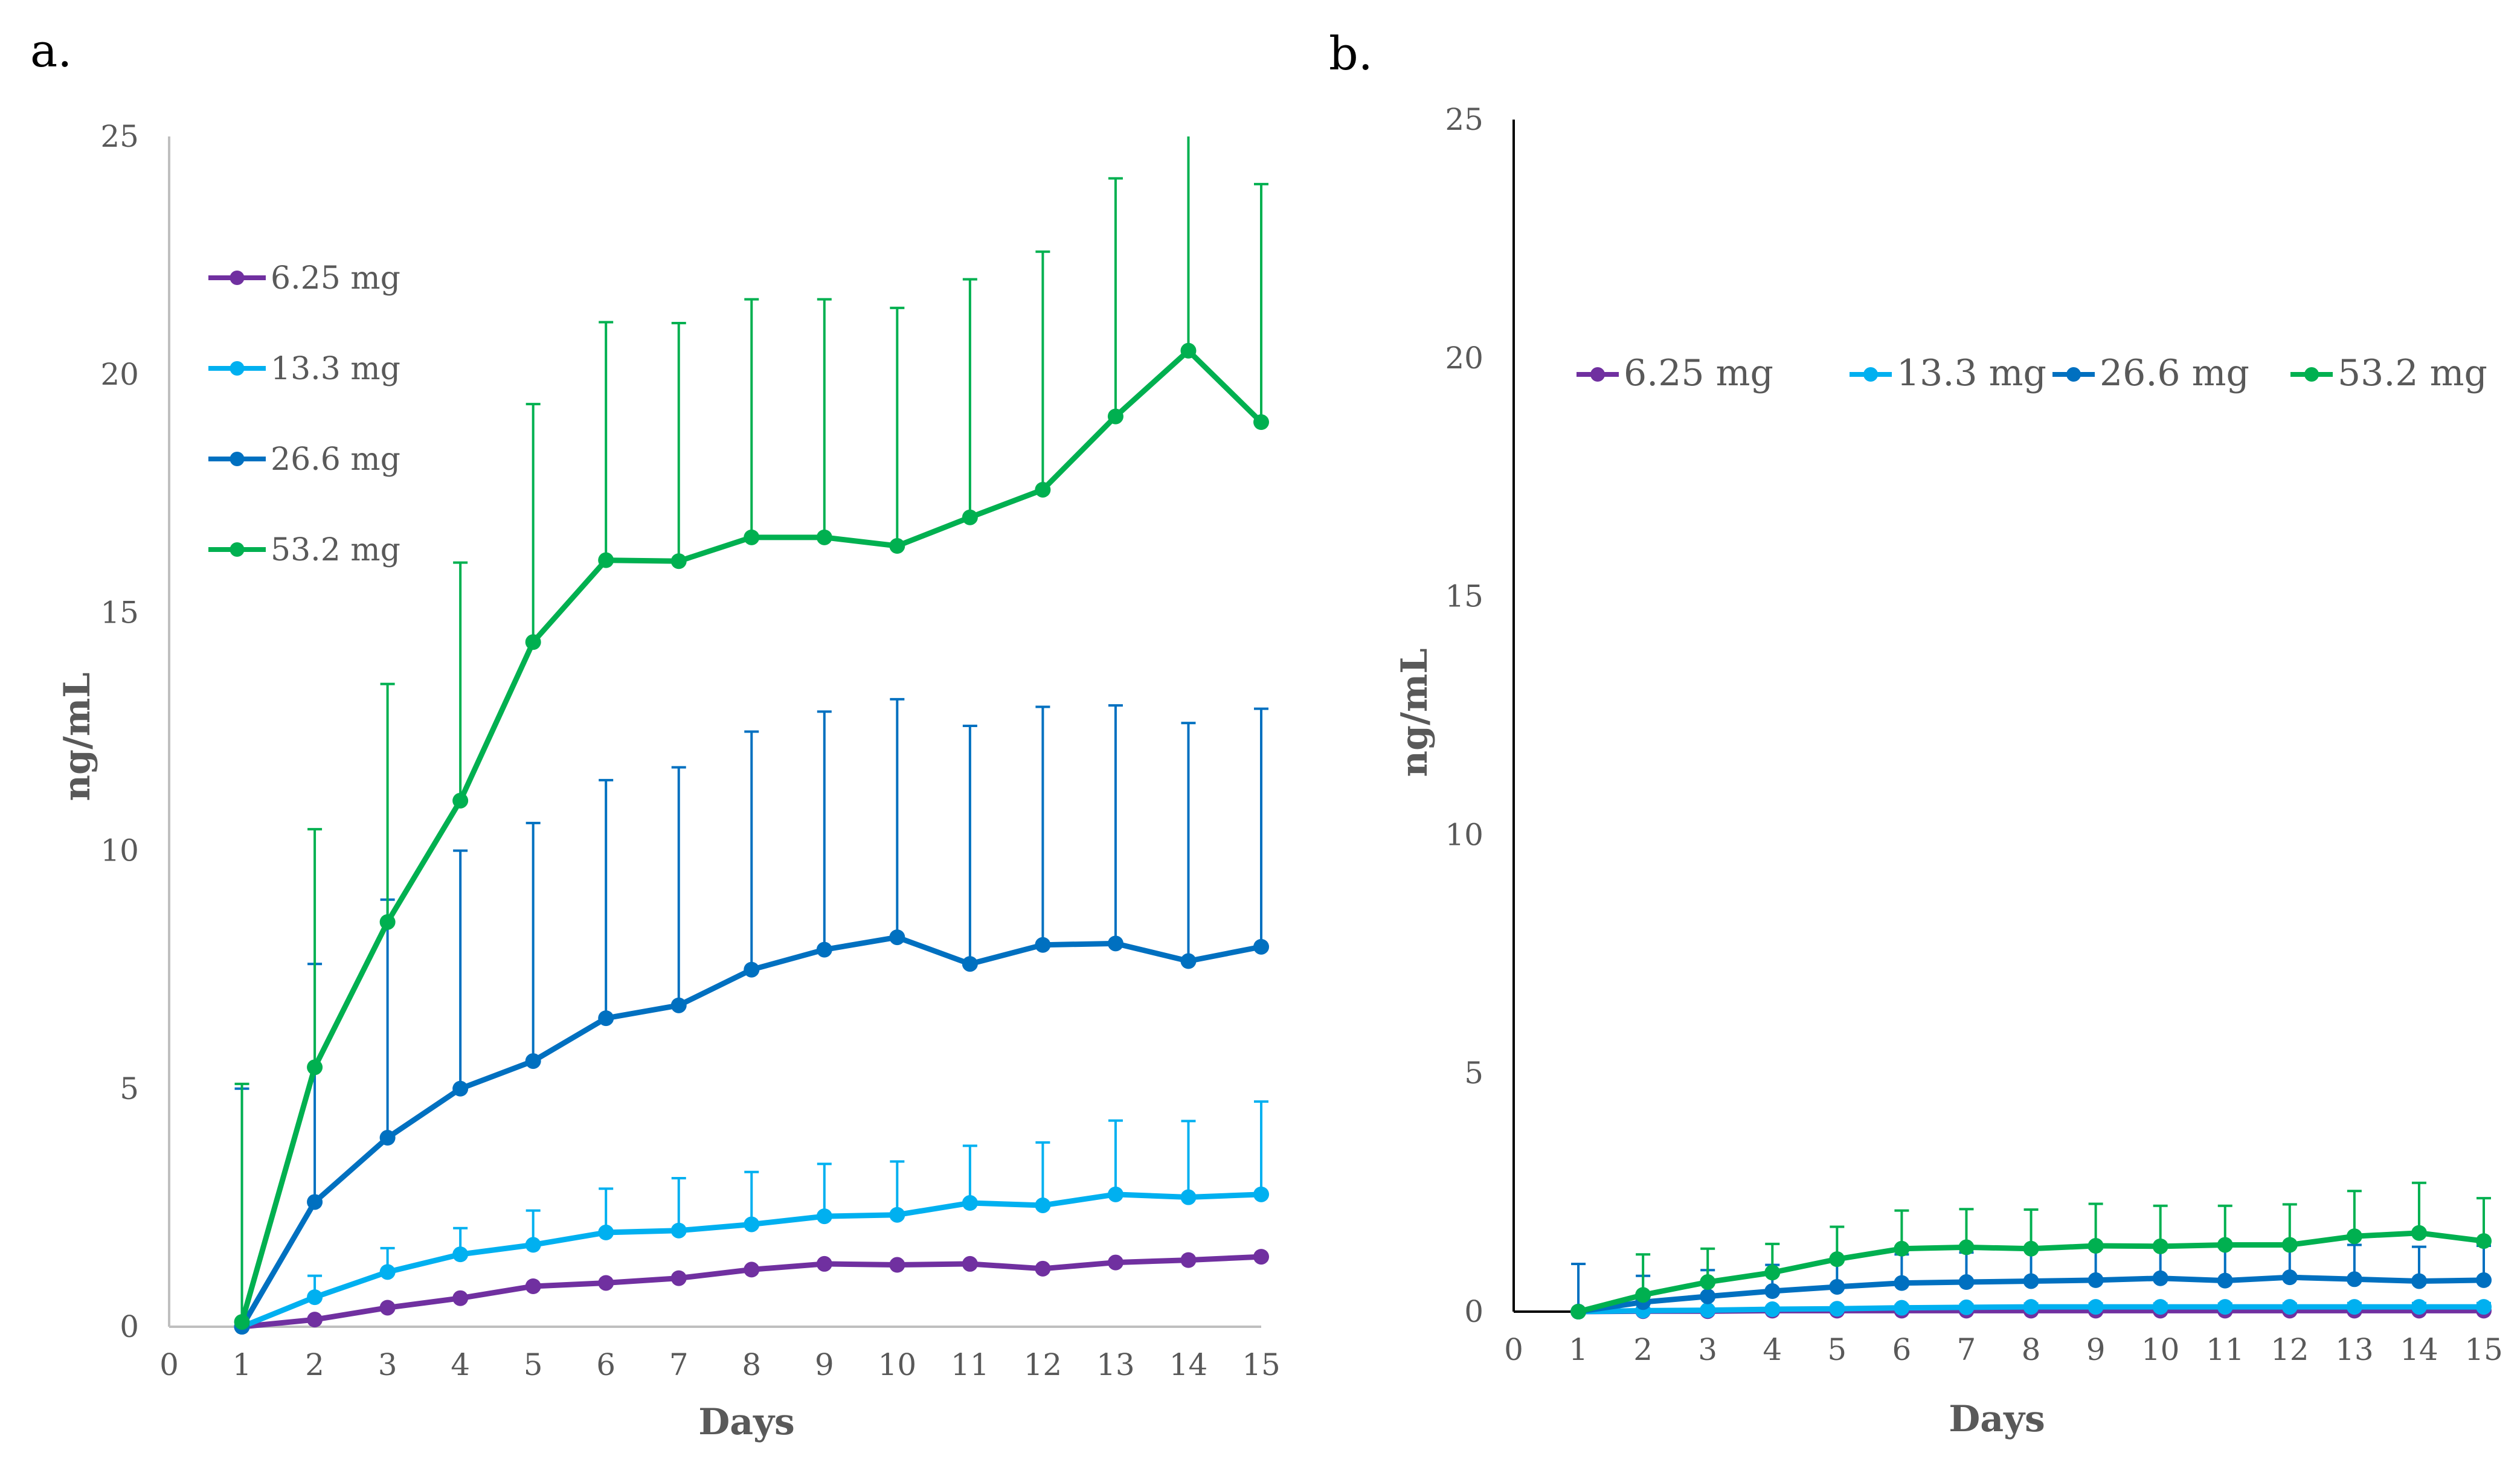 Image resolution: width=2520 pixels, height=1462 pixels. Describe the element at coordinates (746, 1422) in the screenshot. I see `chart-a-xlabel: Days` at that location.